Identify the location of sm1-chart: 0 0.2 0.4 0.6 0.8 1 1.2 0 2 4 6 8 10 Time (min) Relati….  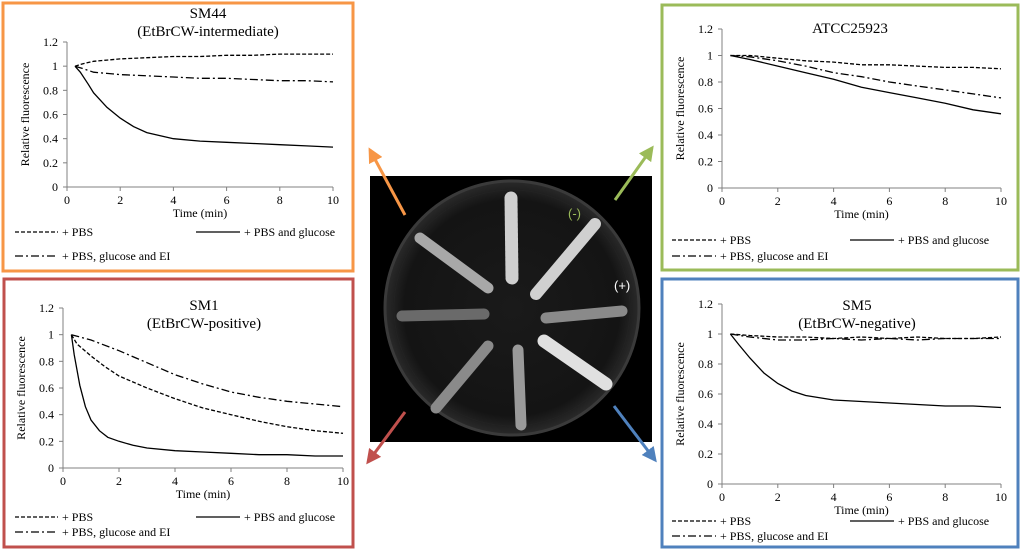
(181, 418).